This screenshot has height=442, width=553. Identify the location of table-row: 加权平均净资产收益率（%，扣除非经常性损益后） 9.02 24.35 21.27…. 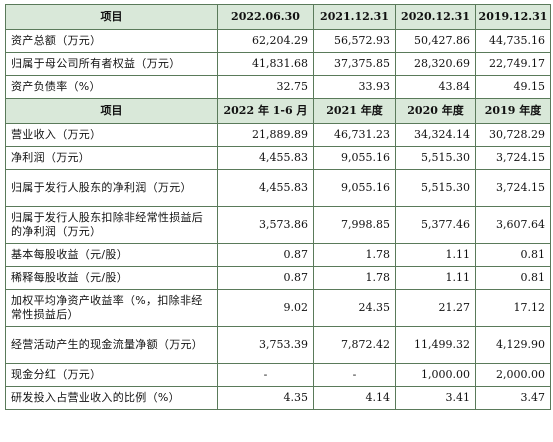
(278, 308).